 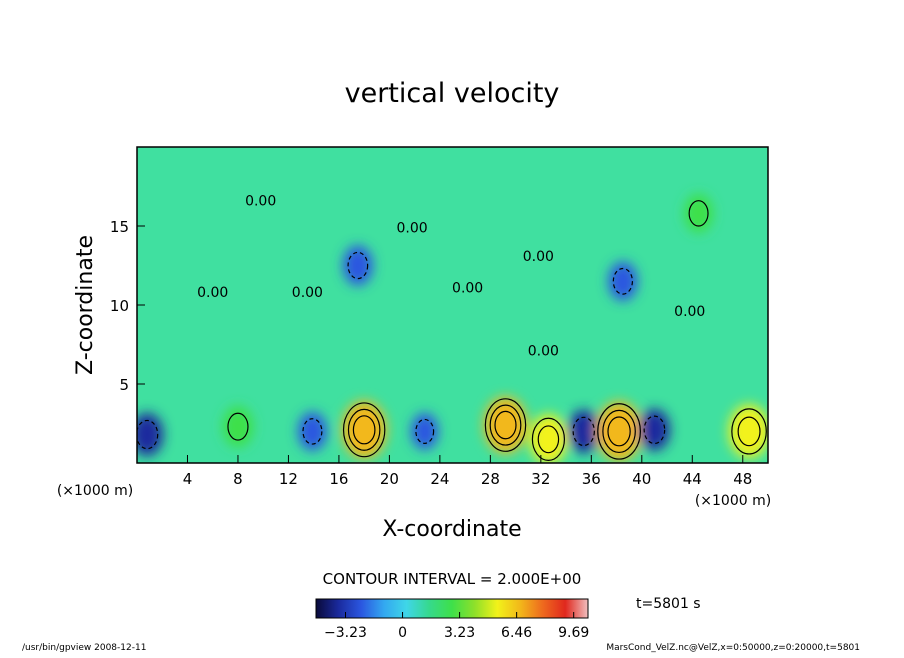 What do you see at coordinates (119, 227) in the screenshot?
I see `y-tick-label-2: 15` at bounding box center [119, 227].